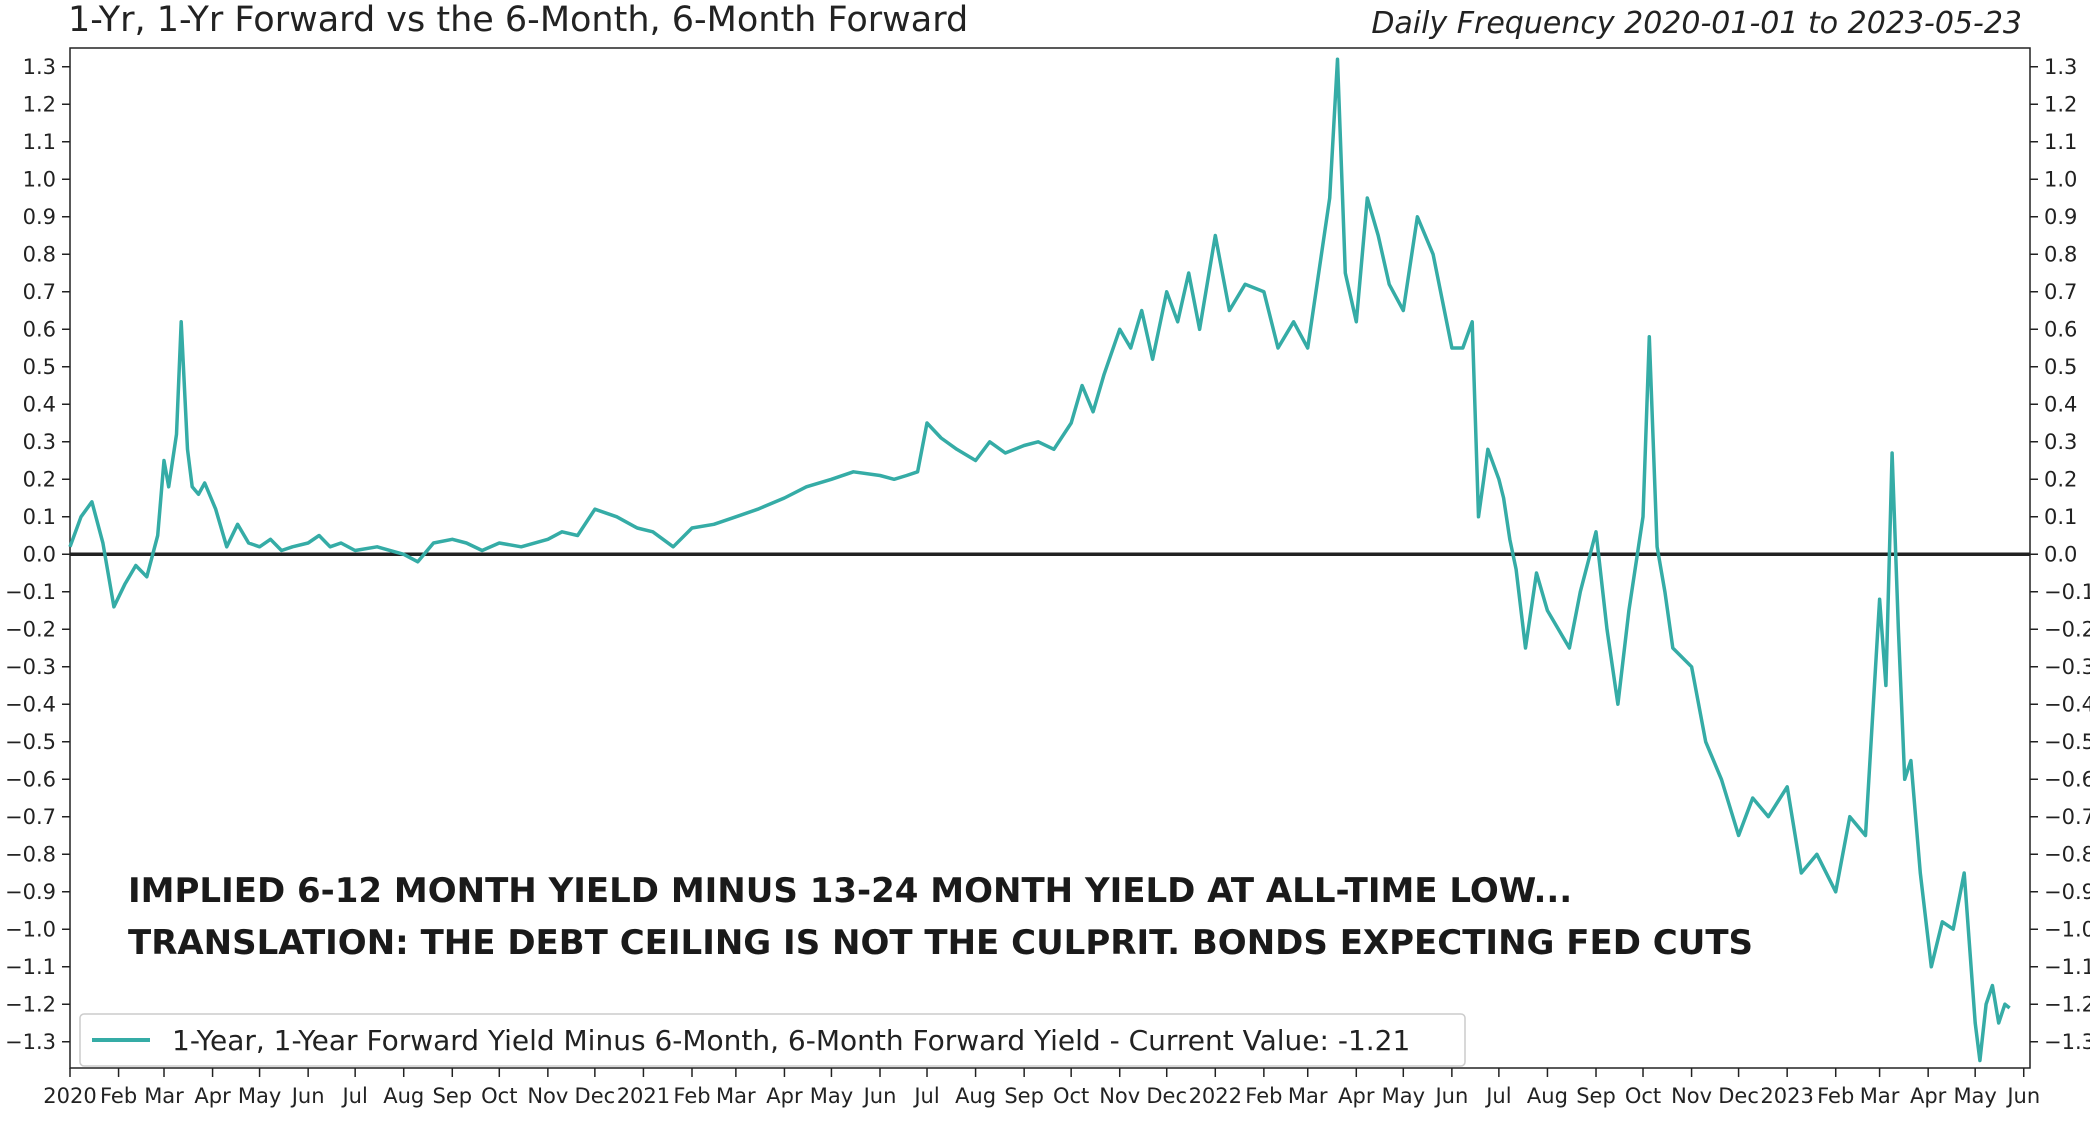 The image size is (2090, 1130). Describe the element at coordinates (2060, 479) in the screenshot. I see `y-tick-label-right: 0.2` at that location.